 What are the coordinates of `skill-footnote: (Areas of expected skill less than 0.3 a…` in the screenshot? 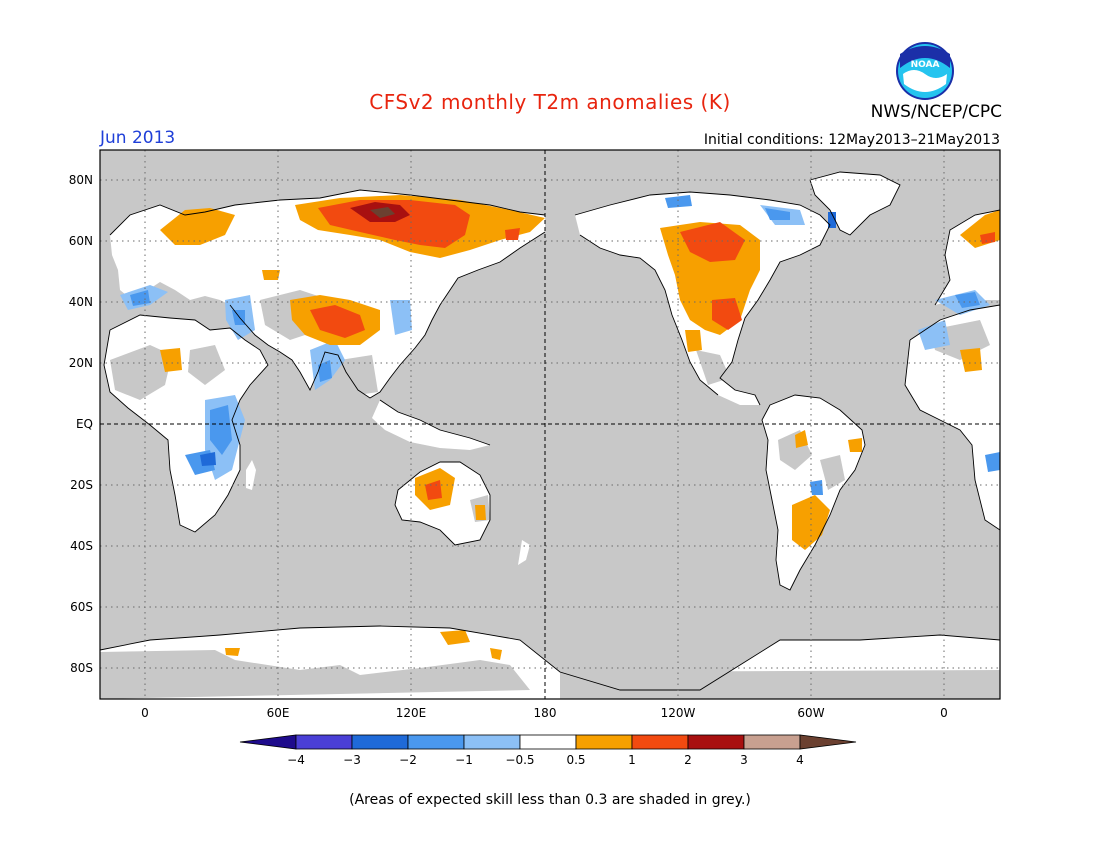 It's located at (550, 800).